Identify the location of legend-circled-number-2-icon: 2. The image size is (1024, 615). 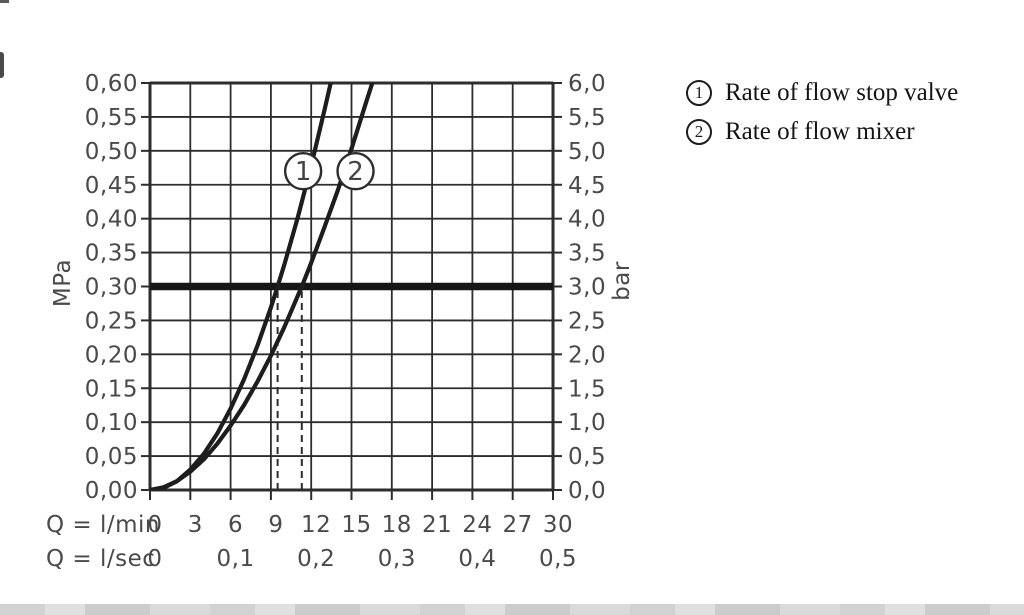
(699, 131).